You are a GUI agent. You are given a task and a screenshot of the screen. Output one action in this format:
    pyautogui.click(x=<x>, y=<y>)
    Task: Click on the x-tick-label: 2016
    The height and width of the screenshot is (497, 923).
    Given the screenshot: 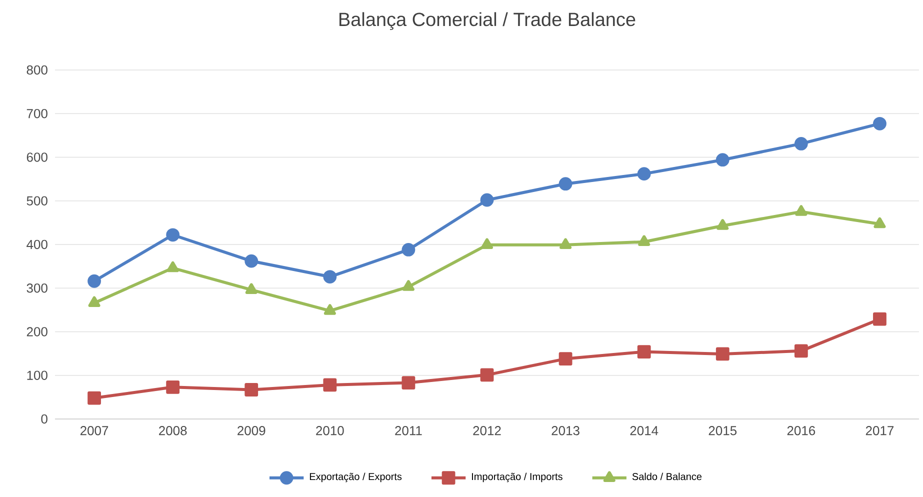 What is the action you would take?
    pyautogui.click(x=801, y=431)
    